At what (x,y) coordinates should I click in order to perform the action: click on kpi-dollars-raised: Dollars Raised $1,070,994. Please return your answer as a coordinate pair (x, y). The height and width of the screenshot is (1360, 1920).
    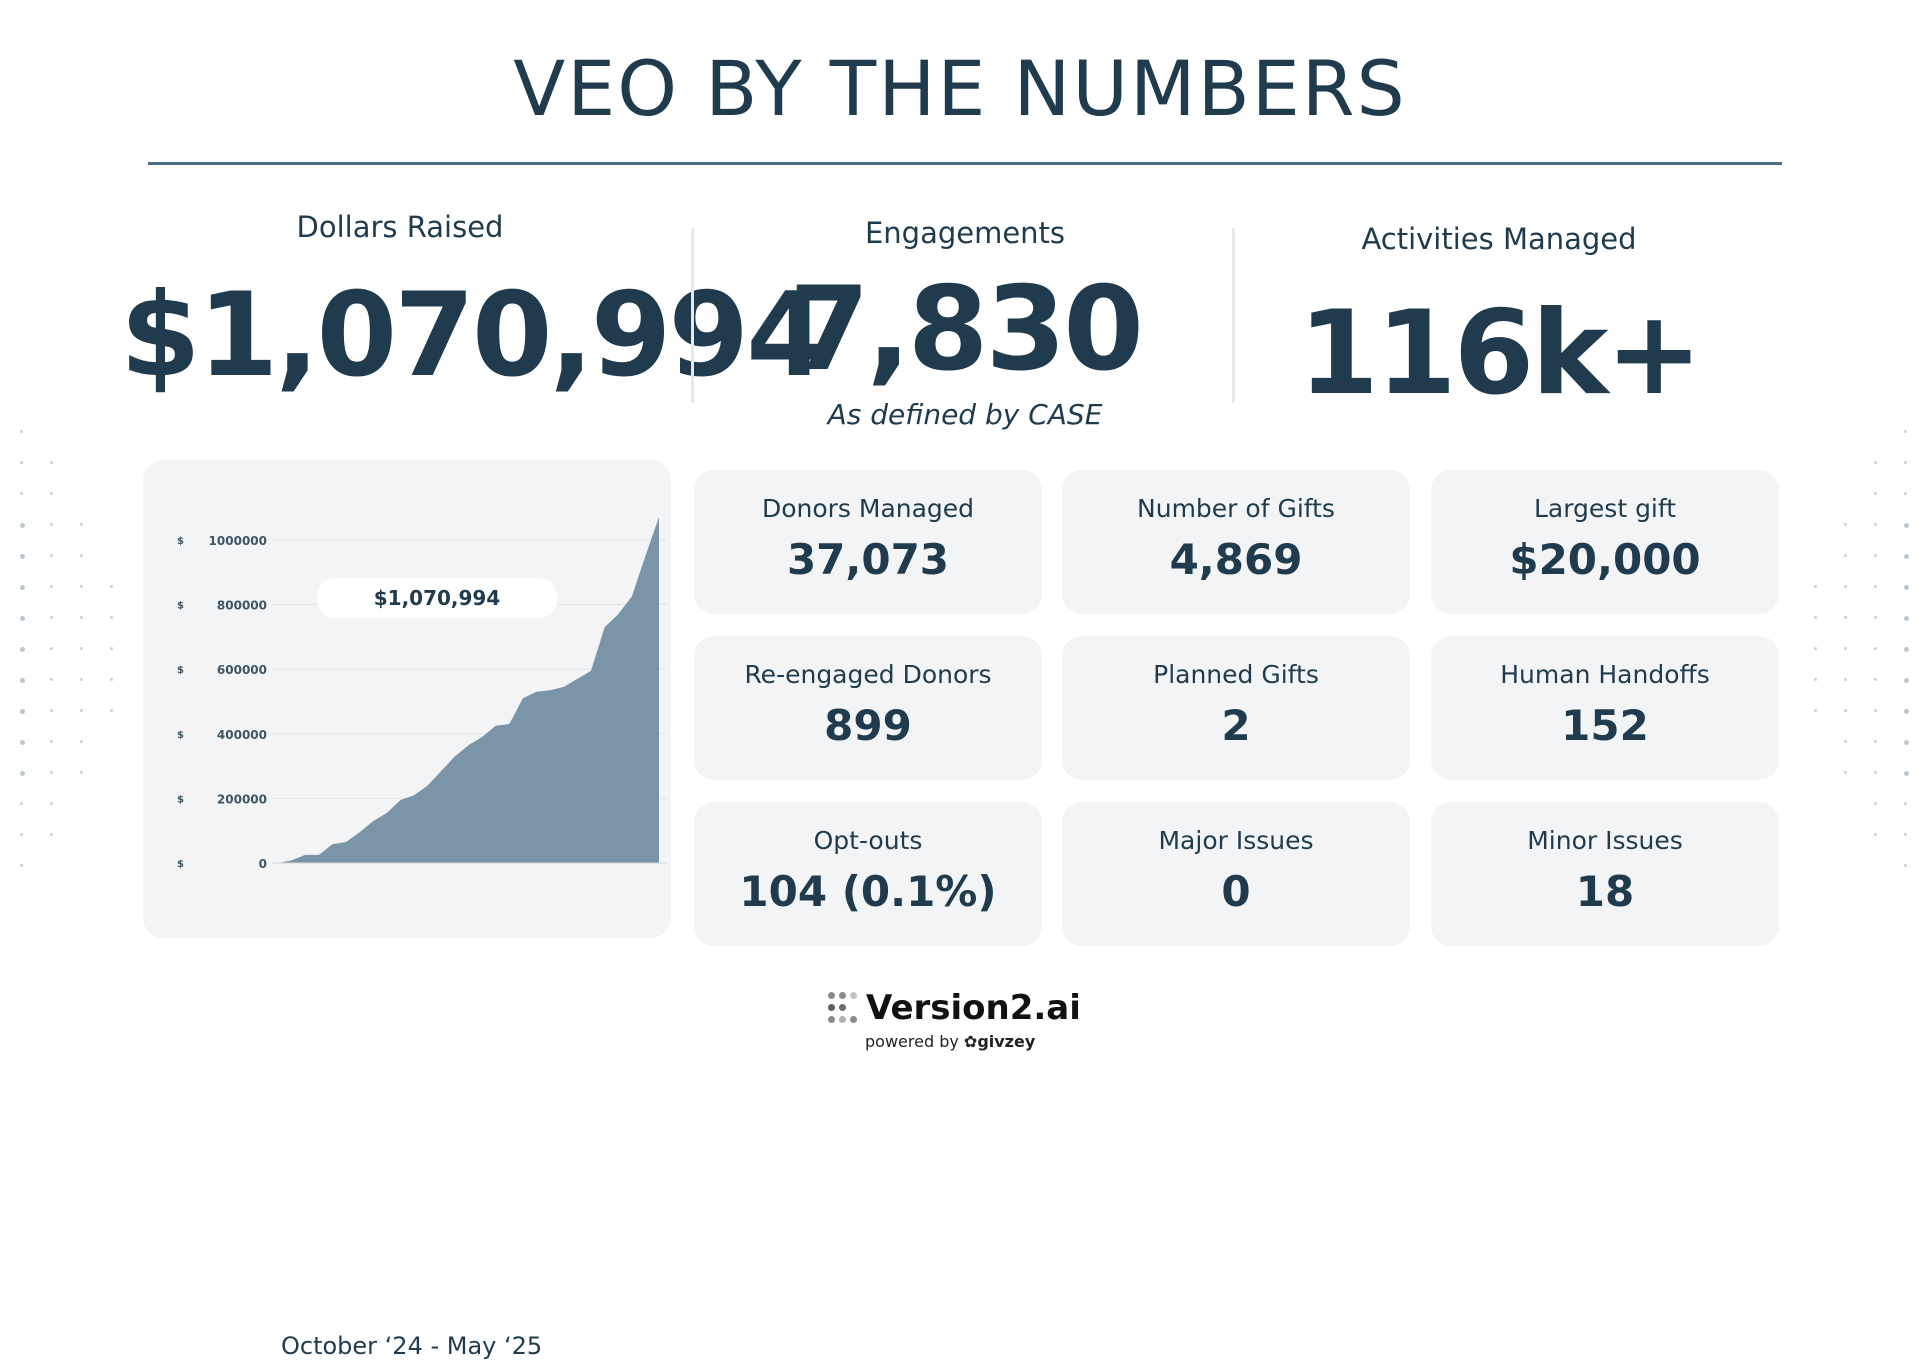
    Looking at the image, I should click on (473, 306).